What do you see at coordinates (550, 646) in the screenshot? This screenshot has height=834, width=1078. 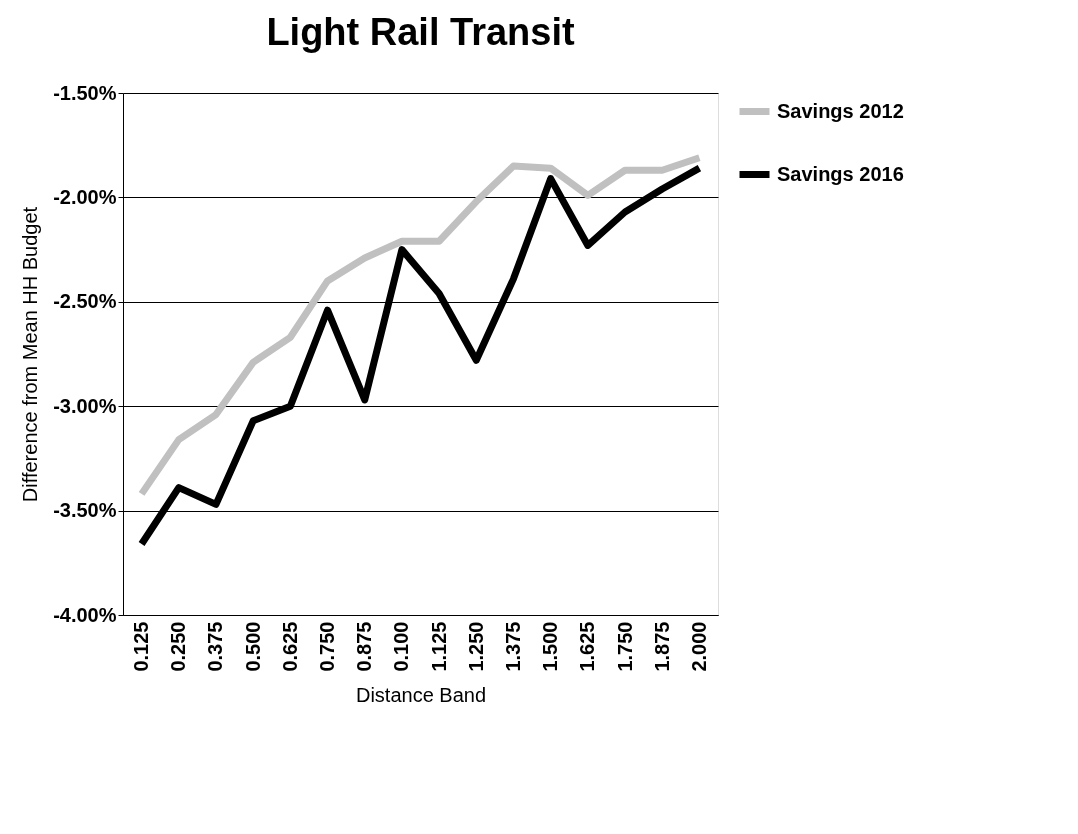 I see `x-tick-label: 1.500` at bounding box center [550, 646].